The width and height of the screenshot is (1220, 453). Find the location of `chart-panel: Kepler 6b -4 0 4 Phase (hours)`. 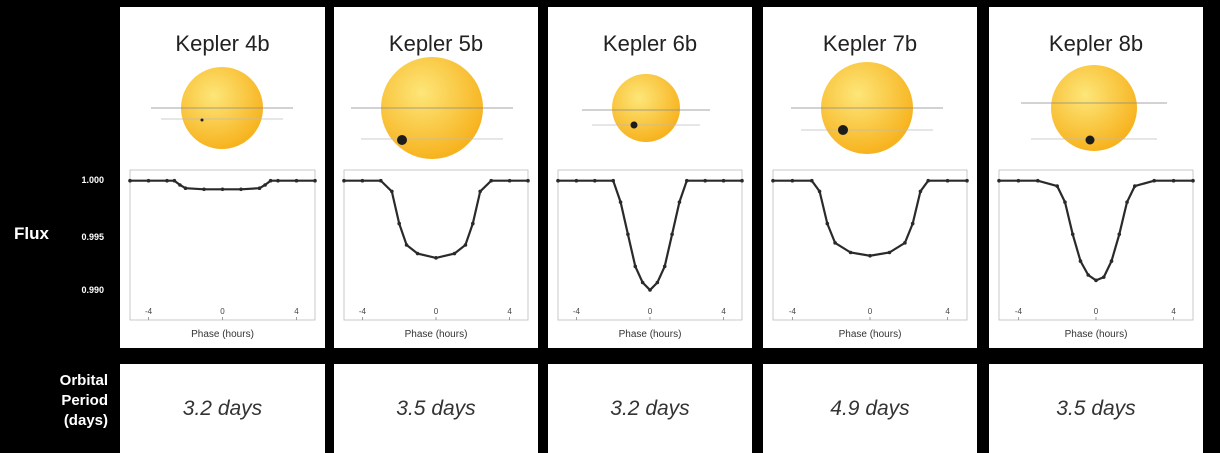

chart-panel: Kepler 6b -4 0 4 Phase (hours) is located at coordinates (650, 177).